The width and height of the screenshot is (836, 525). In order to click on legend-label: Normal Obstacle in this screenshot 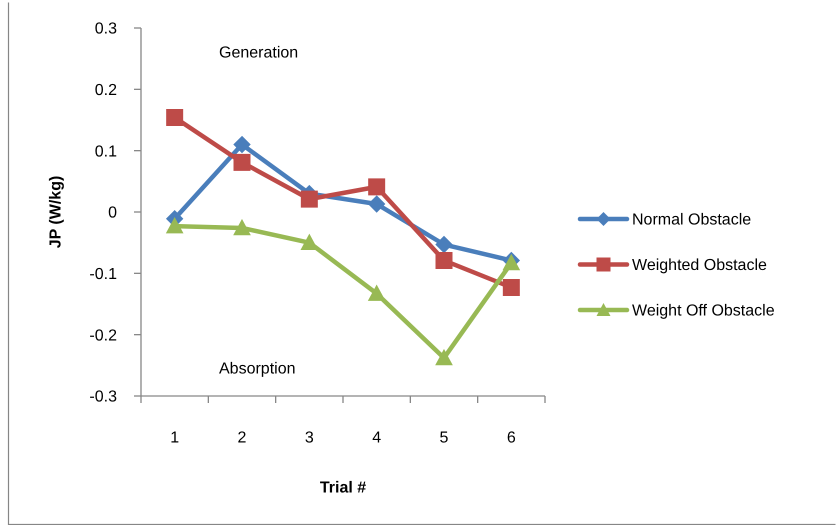, I will do `click(692, 220)`.